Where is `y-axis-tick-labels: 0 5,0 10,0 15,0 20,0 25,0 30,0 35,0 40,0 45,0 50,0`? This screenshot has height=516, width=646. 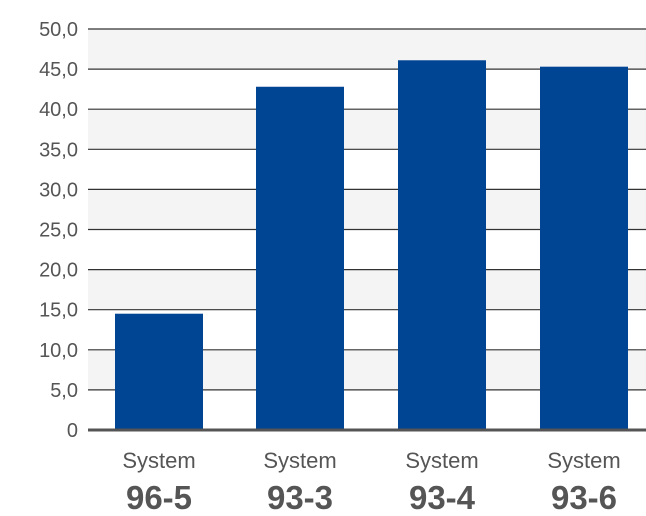 y-axis-tick-labels: 0 5,0 10,0 15,0 20,0 25,0 30,0 35,0 40,0 45,0 50,0 is located at coordinates (58, 230).